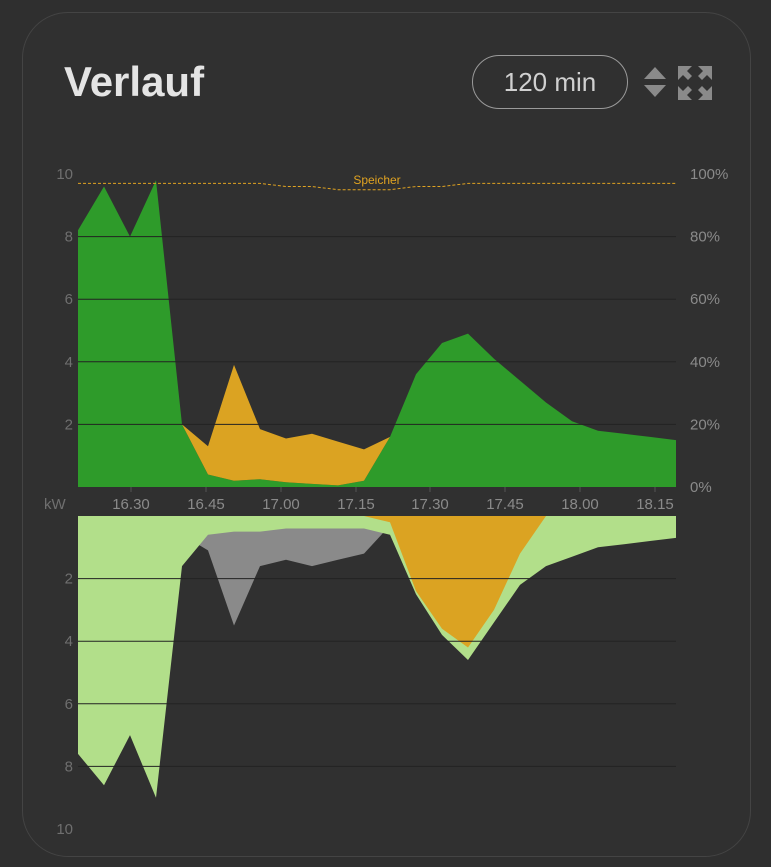  Describe the element at coordinates (281, 504) in the screenshot. I see `x-tick-label: 17.00` at that location.